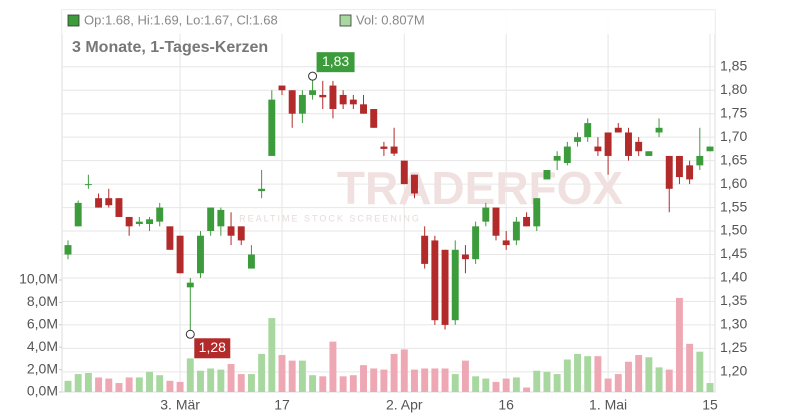  I want to click on y-tick-label: 1,75, so click(733, 112).